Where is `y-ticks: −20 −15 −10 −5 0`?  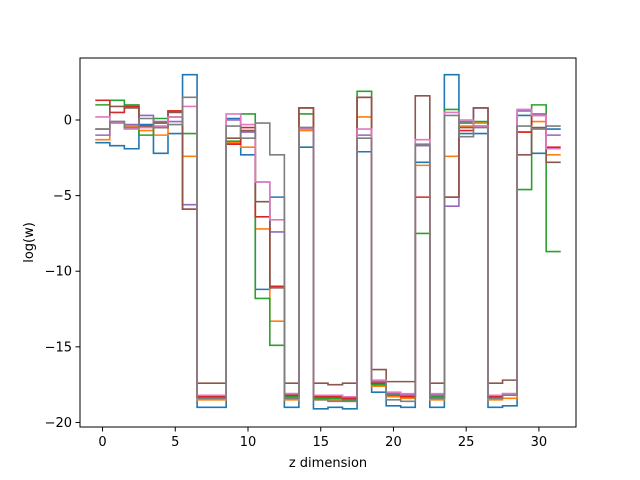
y-ticks: −20 −15 −10 −5 0 is located at coordinates (62, 272).